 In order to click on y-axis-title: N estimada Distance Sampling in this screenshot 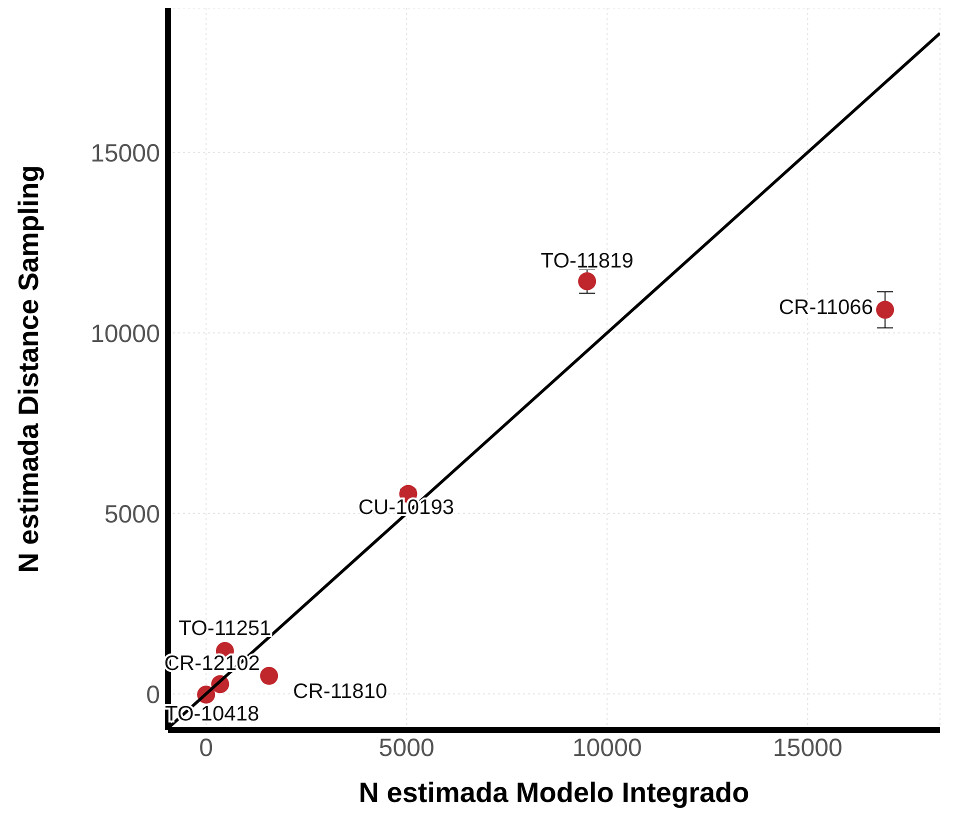, I will do `click(28, 369)`.